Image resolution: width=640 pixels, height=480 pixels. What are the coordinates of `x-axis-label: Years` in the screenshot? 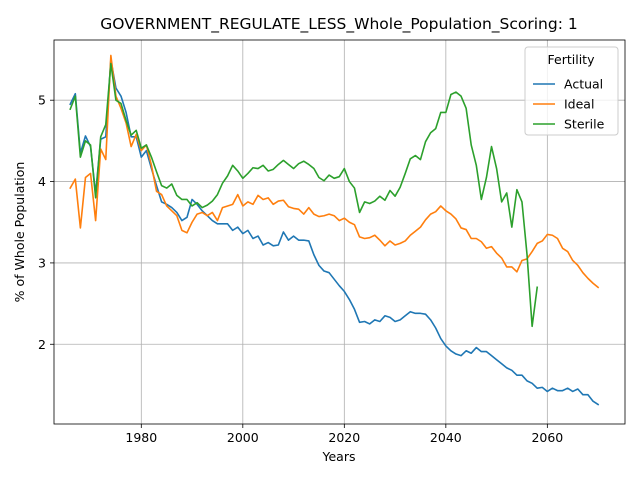 It's located at (339, 456).